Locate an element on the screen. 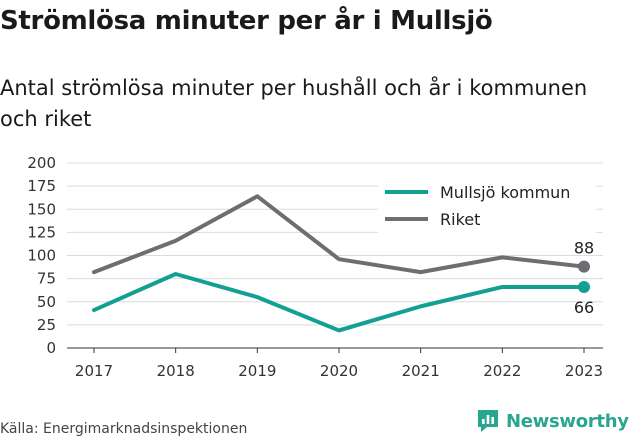  brand-logo: Newsworthy is located at coordinates (552, 421).